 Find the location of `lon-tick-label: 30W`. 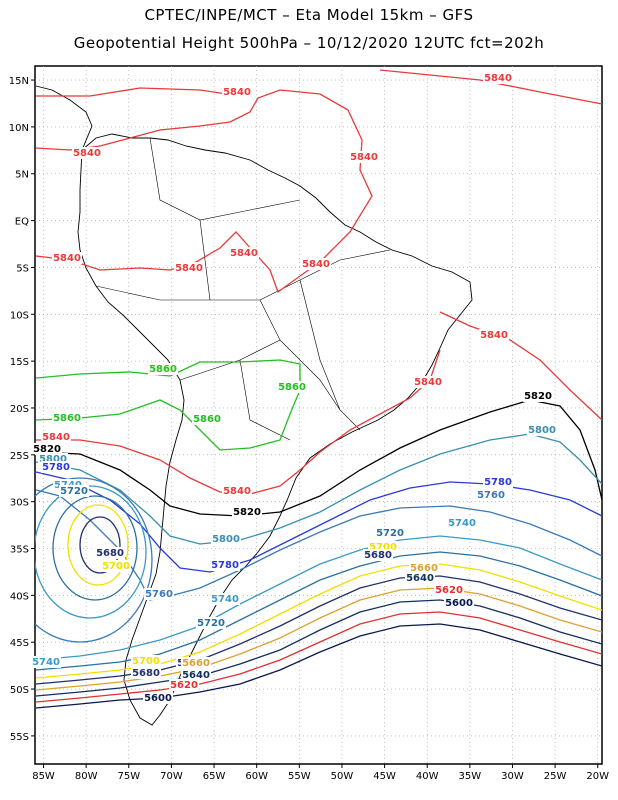

lon-tick-label: 30W is located at coordinates (512, 776).